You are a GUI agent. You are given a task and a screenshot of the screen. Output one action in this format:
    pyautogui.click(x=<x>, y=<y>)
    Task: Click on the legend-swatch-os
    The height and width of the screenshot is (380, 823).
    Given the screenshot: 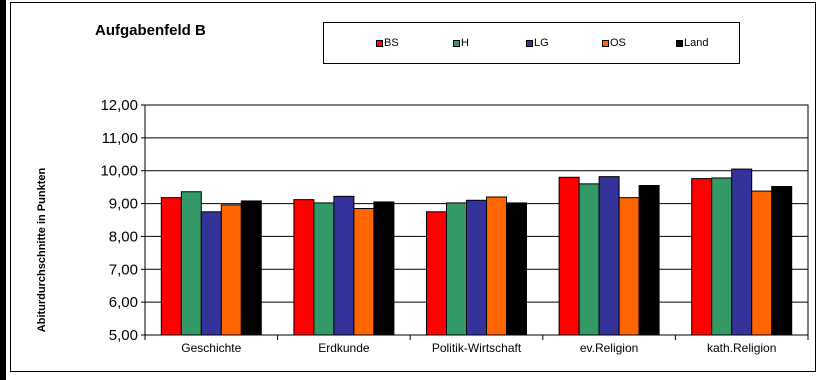 What is the action you would take?
    pyautogui.click(x=605, y=43)
    